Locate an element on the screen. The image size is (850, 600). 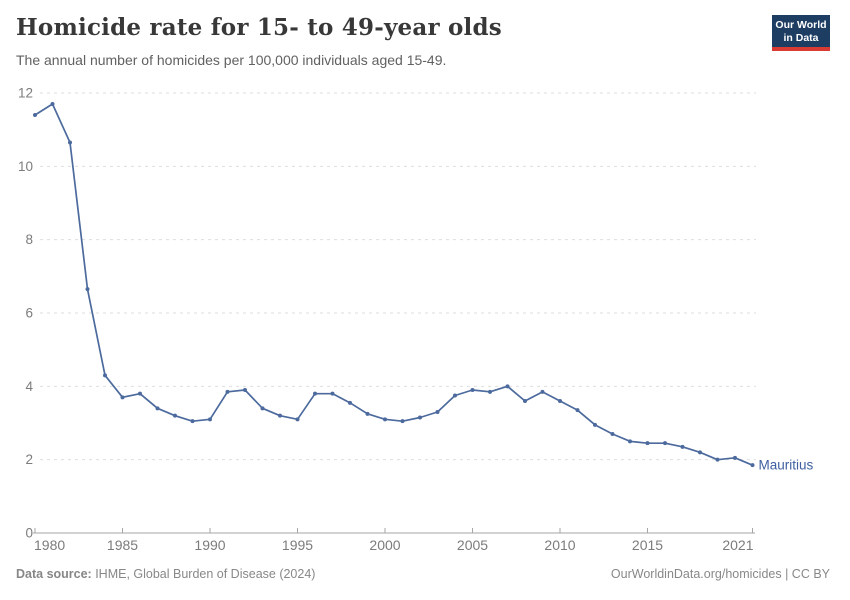
x-axis-label: 2000 is located at coordinates (384, 545).